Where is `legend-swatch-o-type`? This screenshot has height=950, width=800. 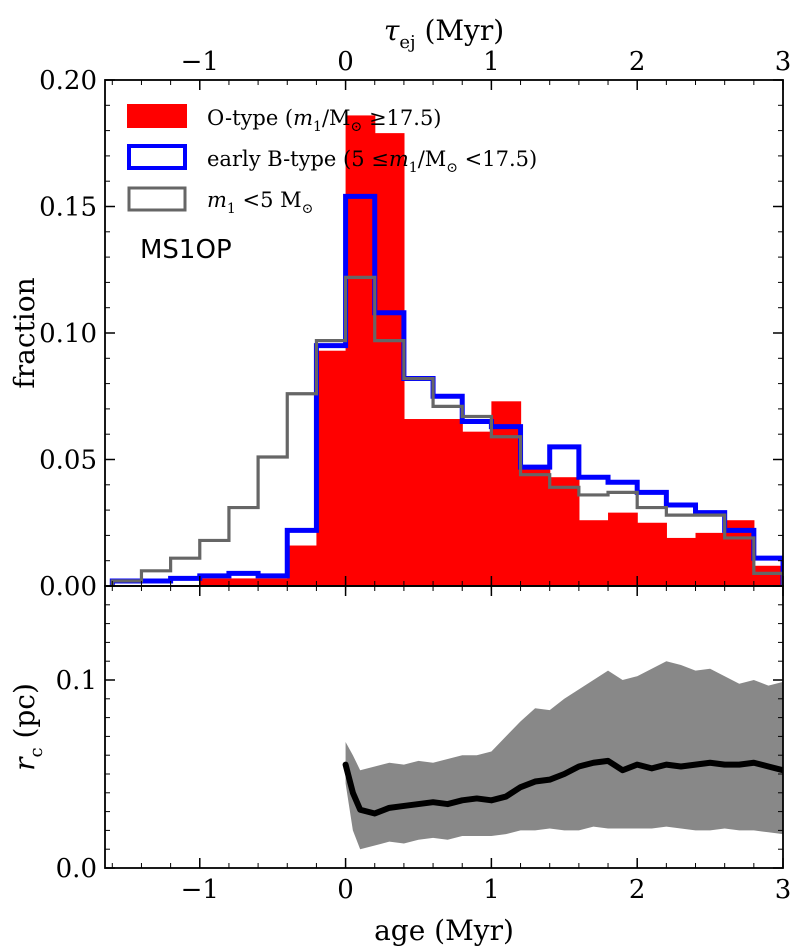 legend-swatch-o-type is located at coordinates (157, 116).